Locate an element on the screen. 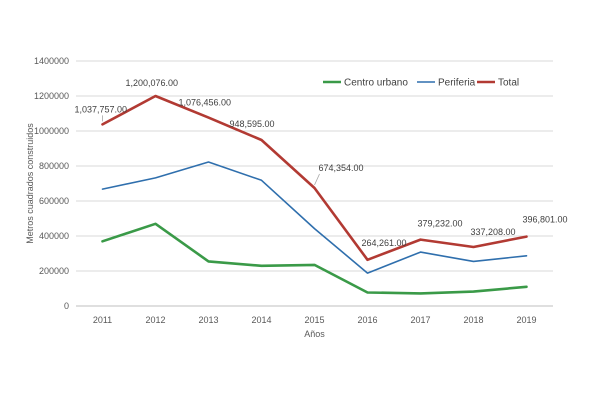 The width and height of the screenshot is (591, 400). data-label: 264,261.00 is located at coordinates (384, 243).